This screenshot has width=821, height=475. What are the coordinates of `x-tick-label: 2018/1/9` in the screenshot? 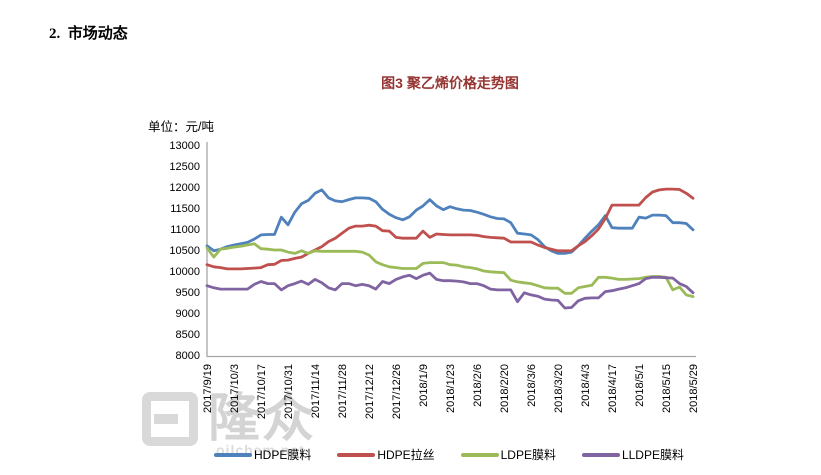 It's located at (424, 385).